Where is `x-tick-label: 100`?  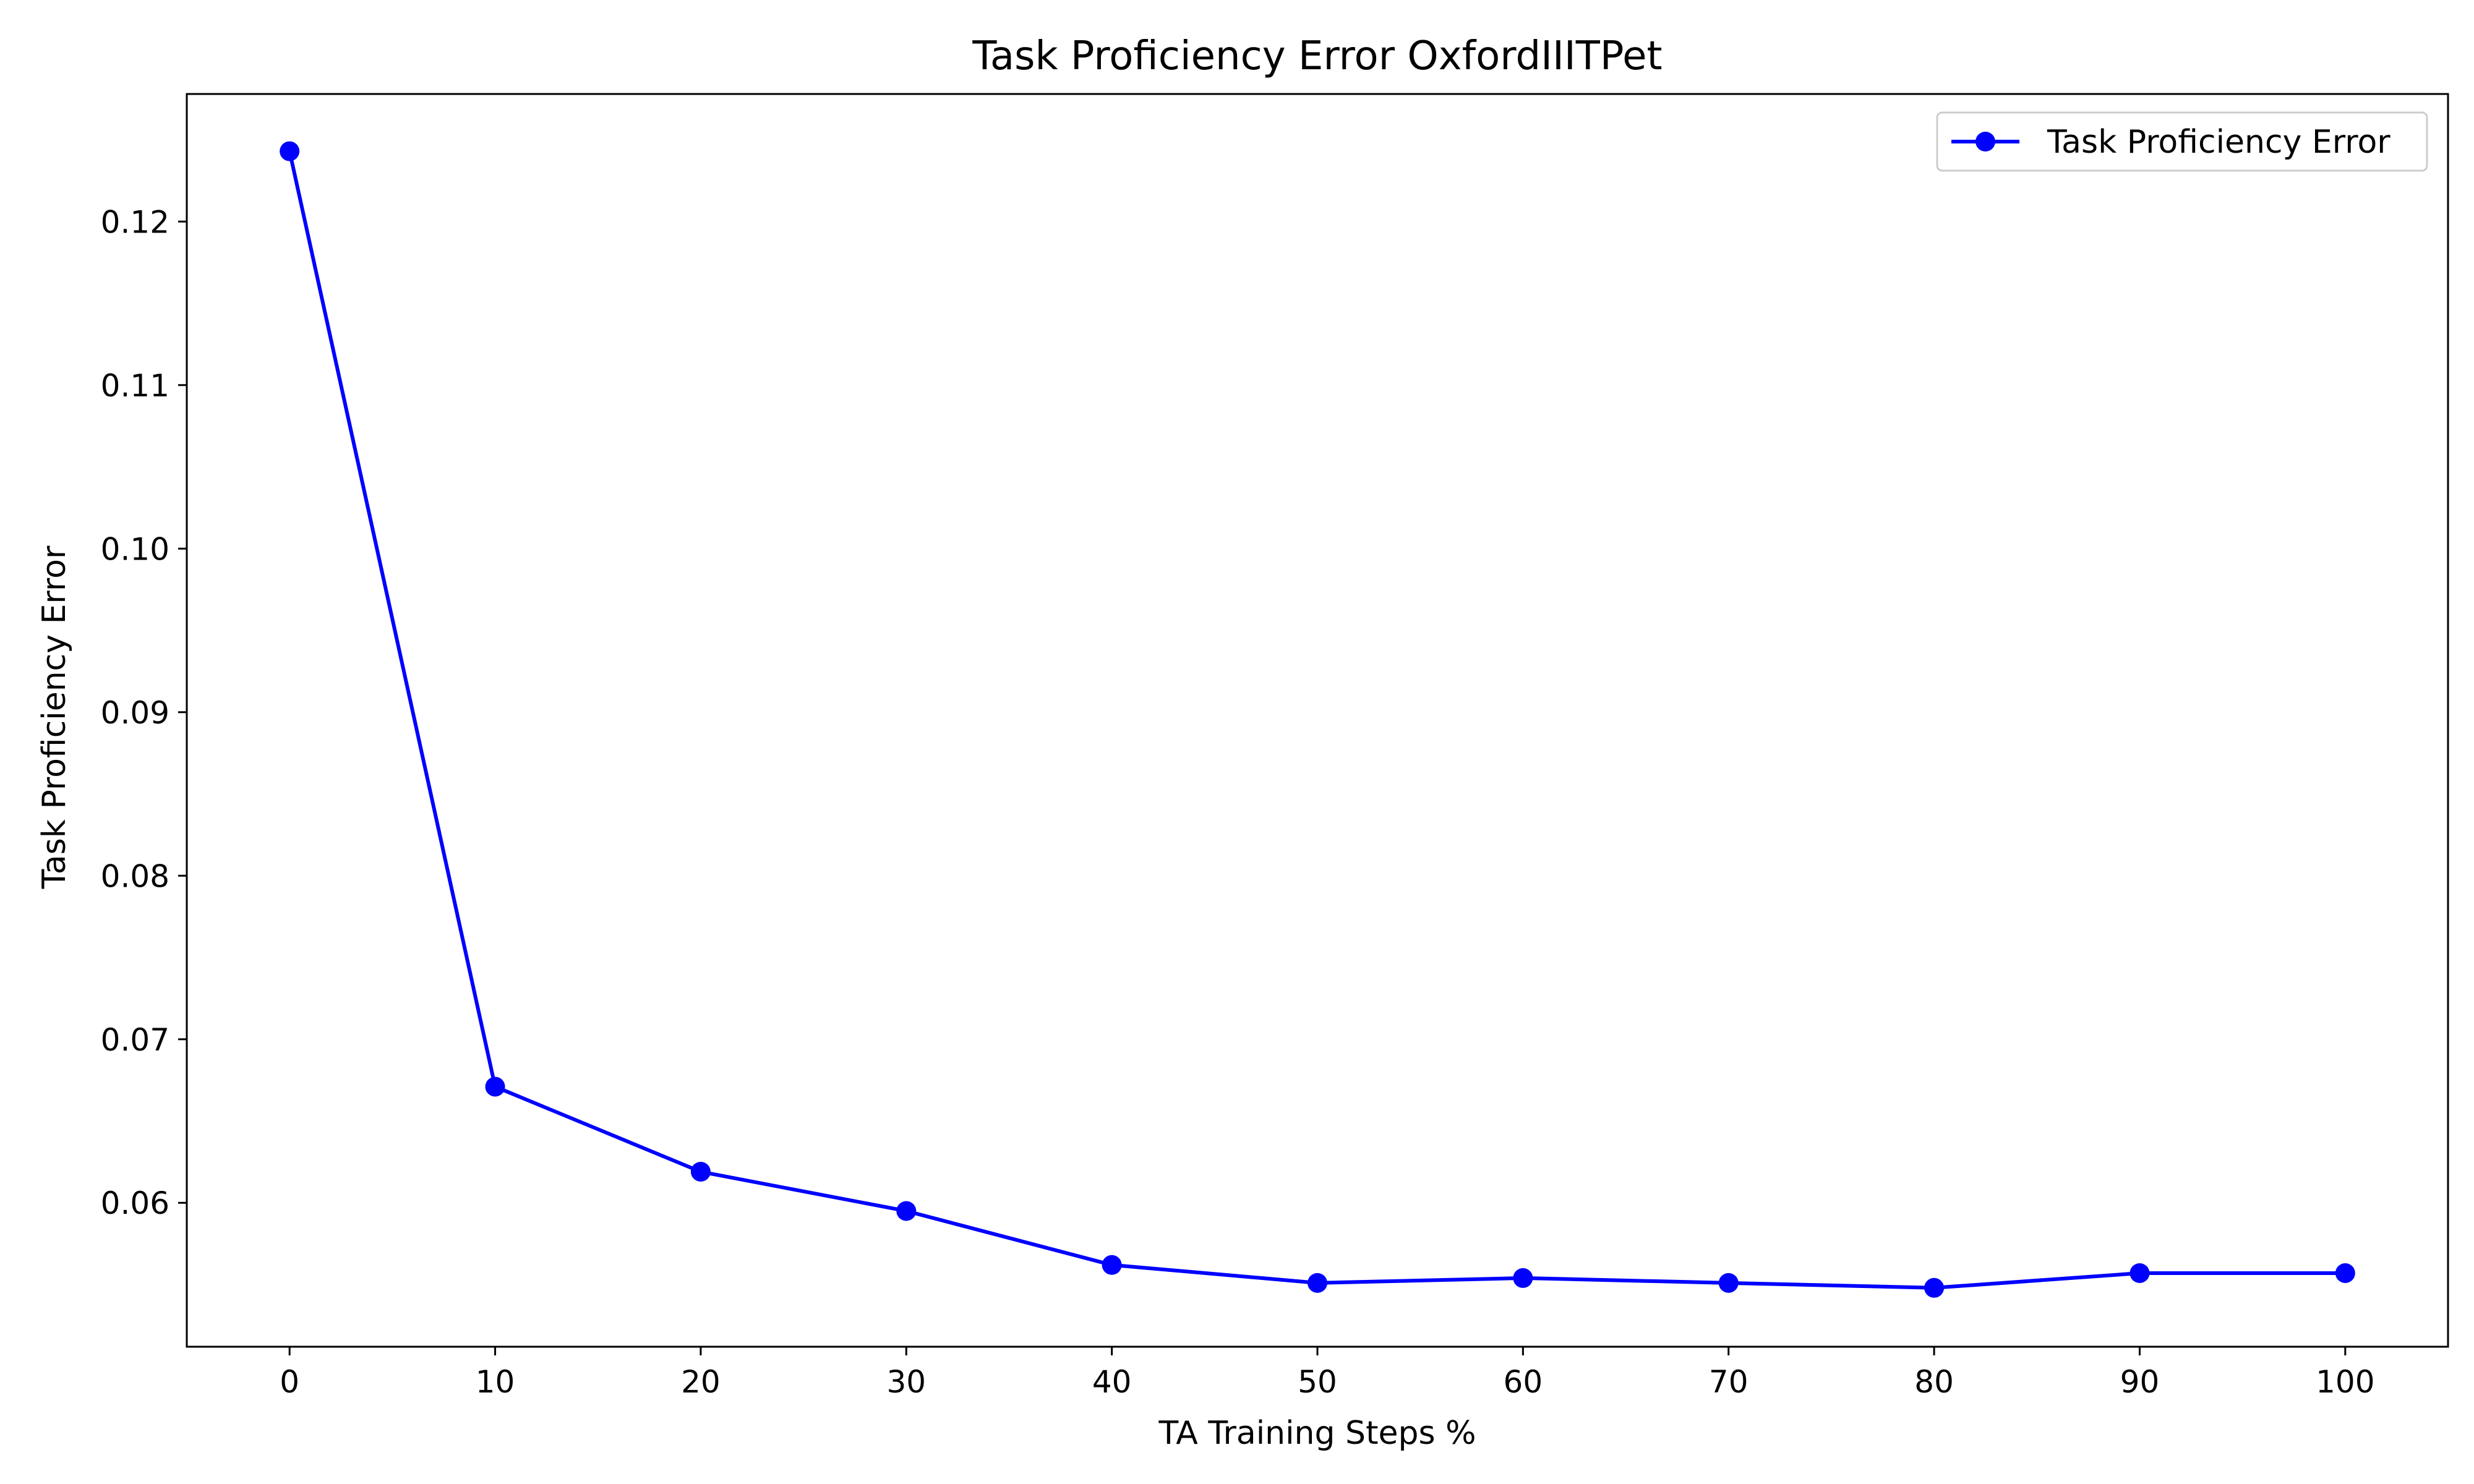
x-tick-label: 100 is located at coordinates (2345, 1382).